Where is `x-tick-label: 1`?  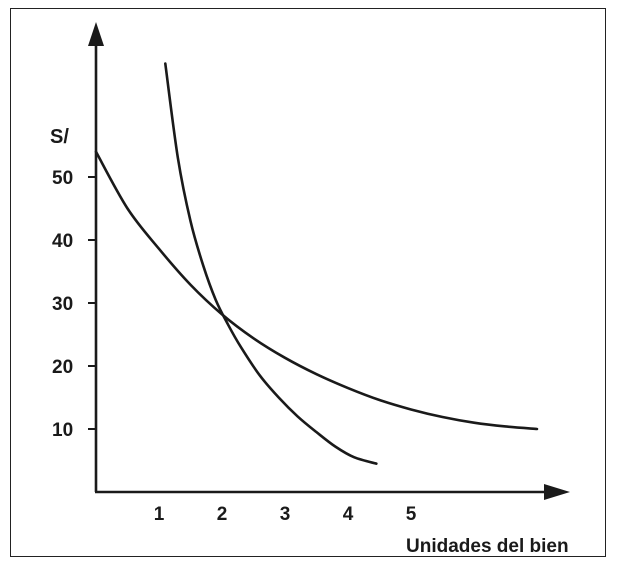 x-tick-label: 1 is located at coordinates (159, 514).